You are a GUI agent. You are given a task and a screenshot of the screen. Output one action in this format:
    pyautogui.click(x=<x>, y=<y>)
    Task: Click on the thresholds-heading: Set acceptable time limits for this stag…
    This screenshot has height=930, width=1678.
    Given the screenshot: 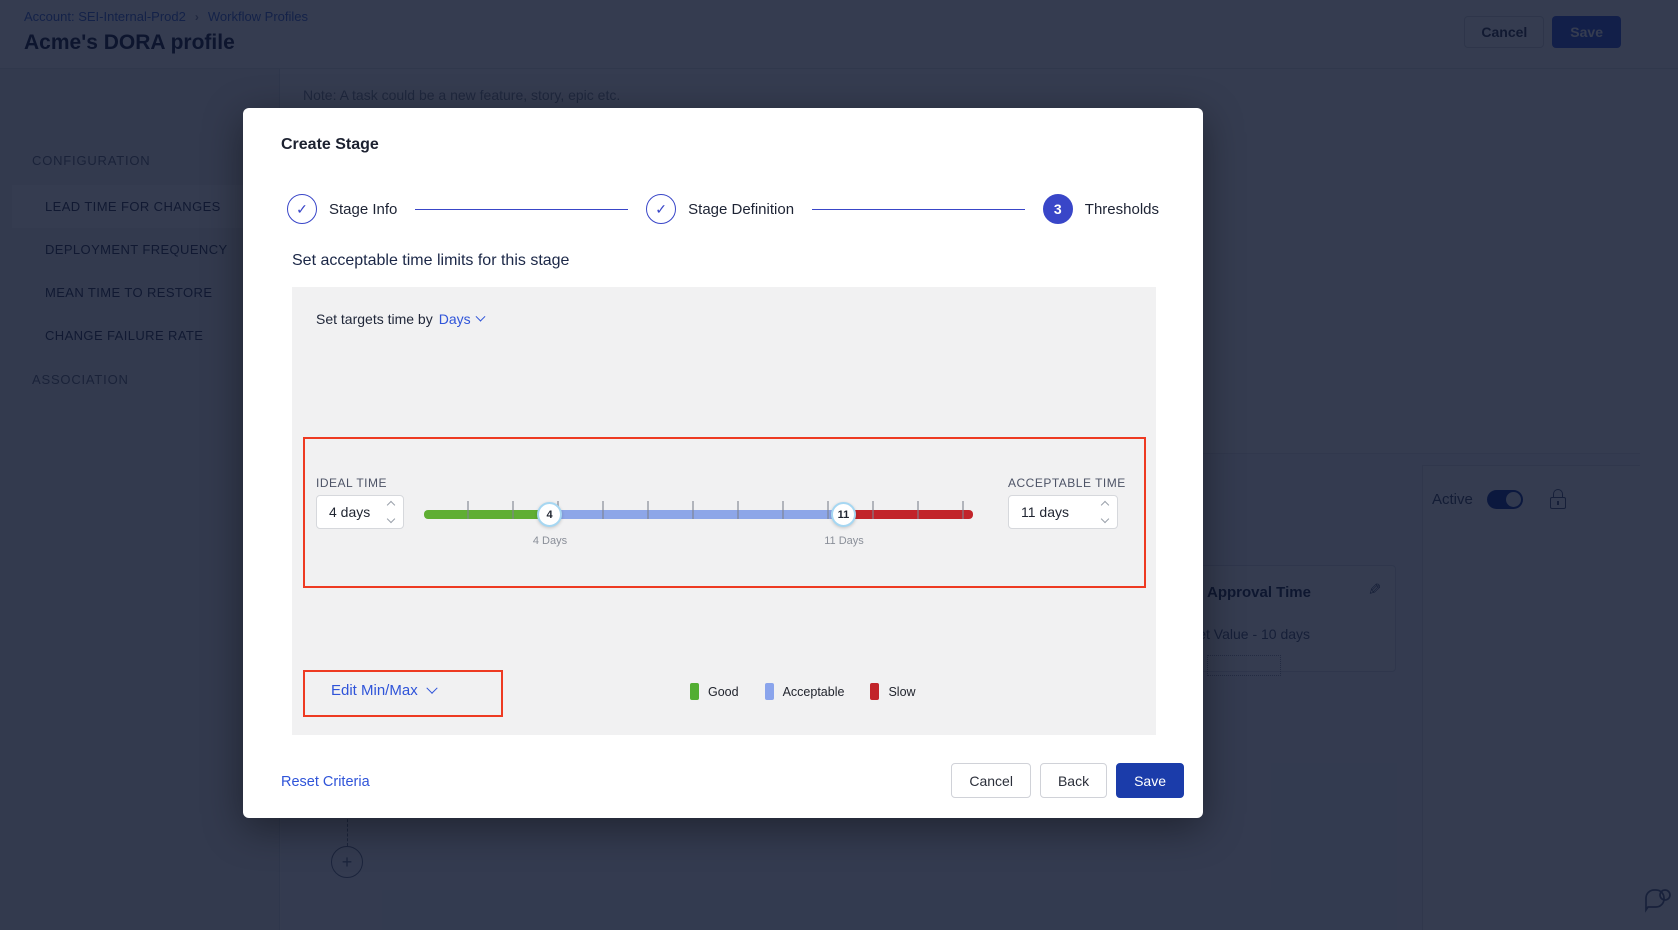 What is the action you would take?
    pyautogui.click(x=431, y=260)
    